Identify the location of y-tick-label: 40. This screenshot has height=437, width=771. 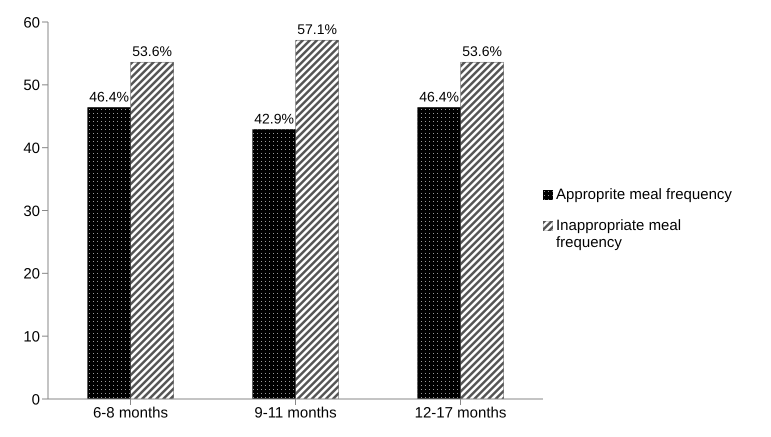
(31, 148).